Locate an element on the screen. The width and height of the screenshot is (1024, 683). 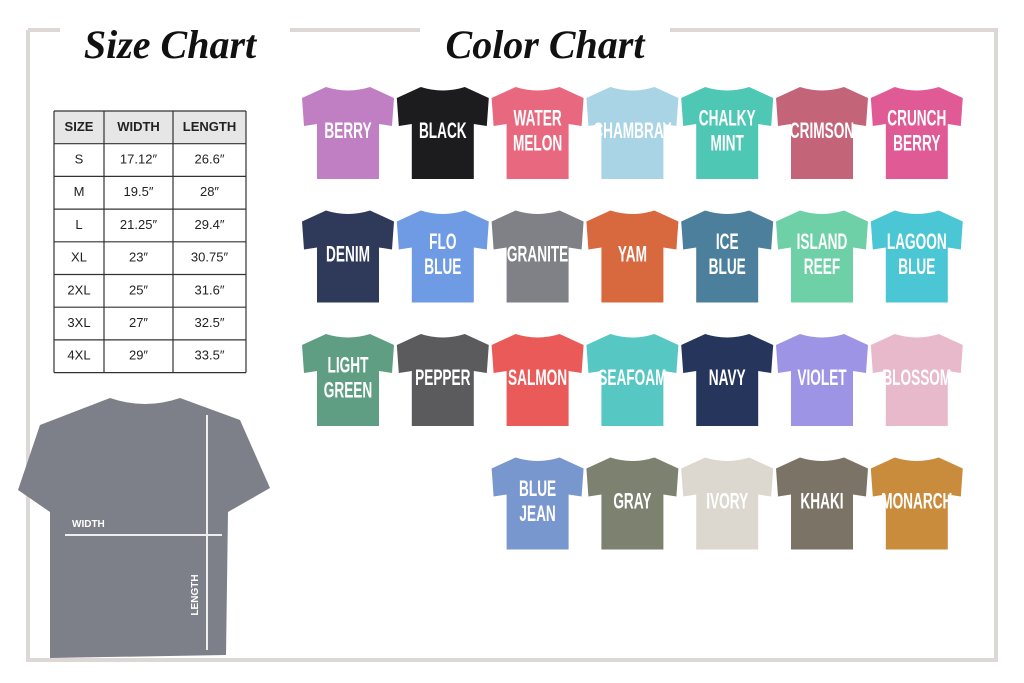
swatch-label: PEPPER is located at coordinates (442, 376).